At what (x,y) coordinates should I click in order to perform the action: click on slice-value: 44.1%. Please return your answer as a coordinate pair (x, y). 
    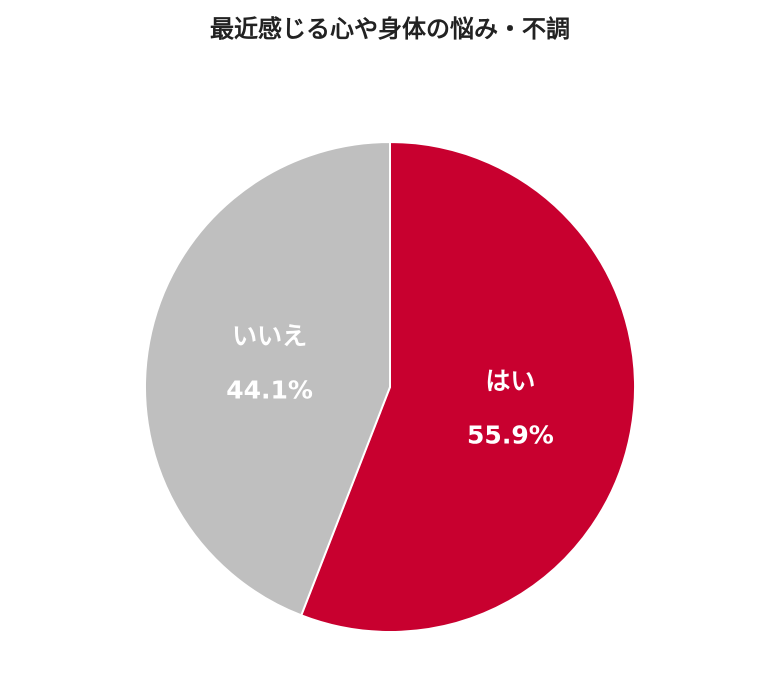
    Looking at the image, I should click on (269, 389).